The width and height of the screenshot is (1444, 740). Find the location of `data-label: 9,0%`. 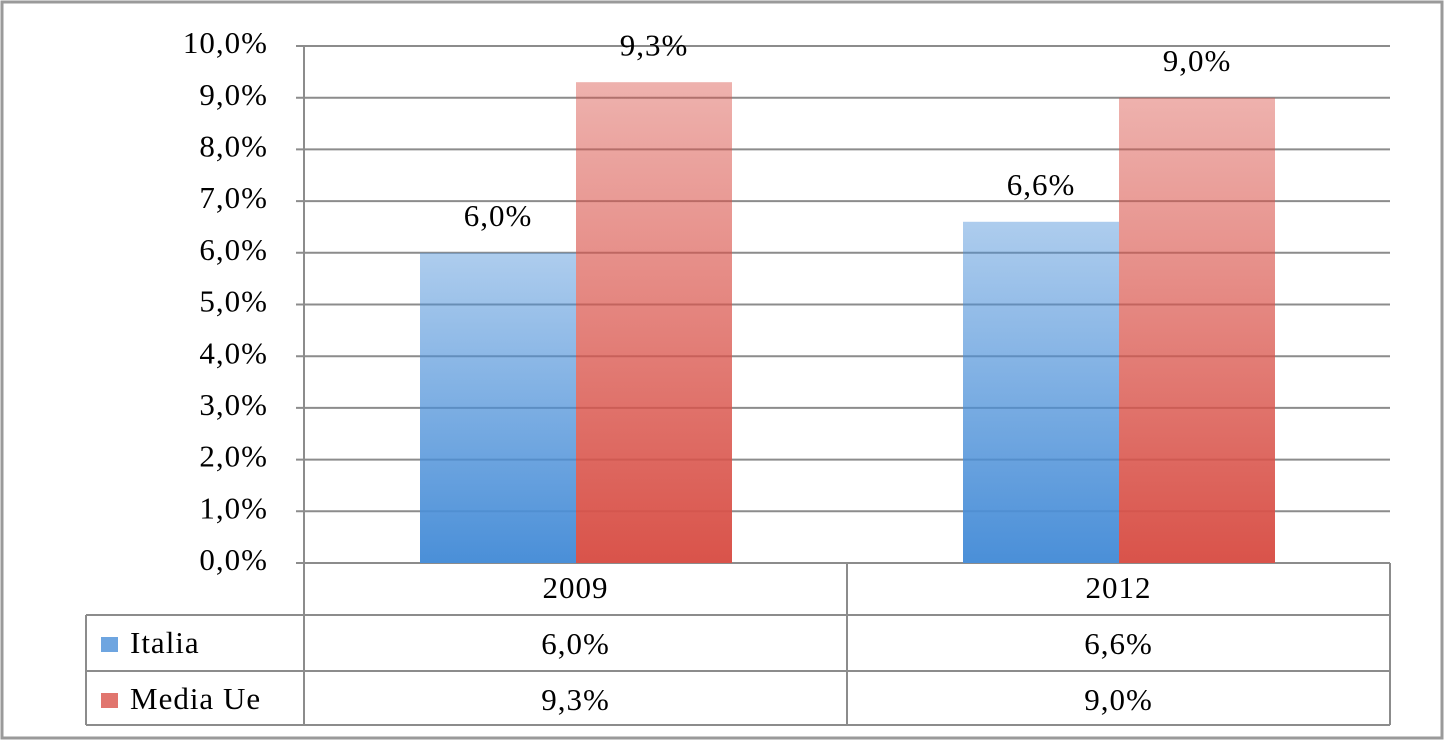

data-label: 9,0% is located at coordinates (1197, 60).